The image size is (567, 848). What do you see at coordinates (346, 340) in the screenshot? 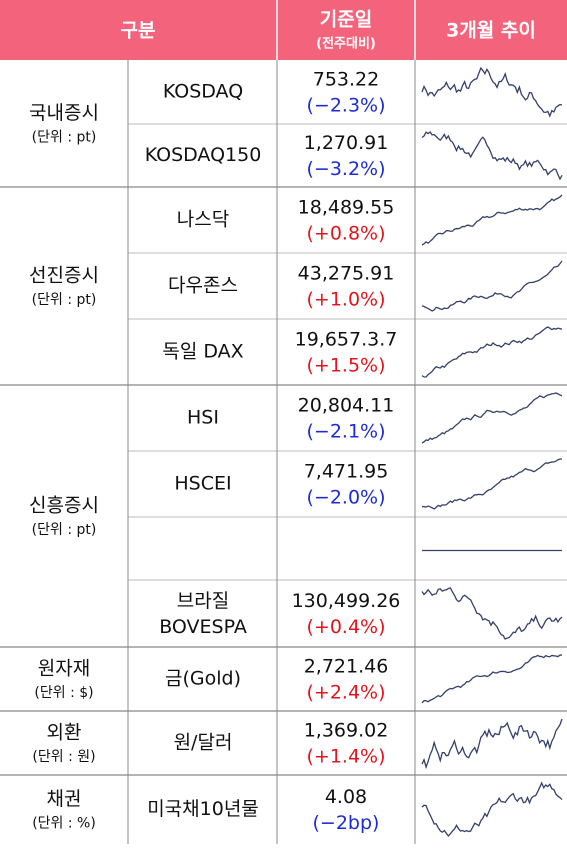
I see `row-value: 19,657.3.7` at bounding box center [346, 340].